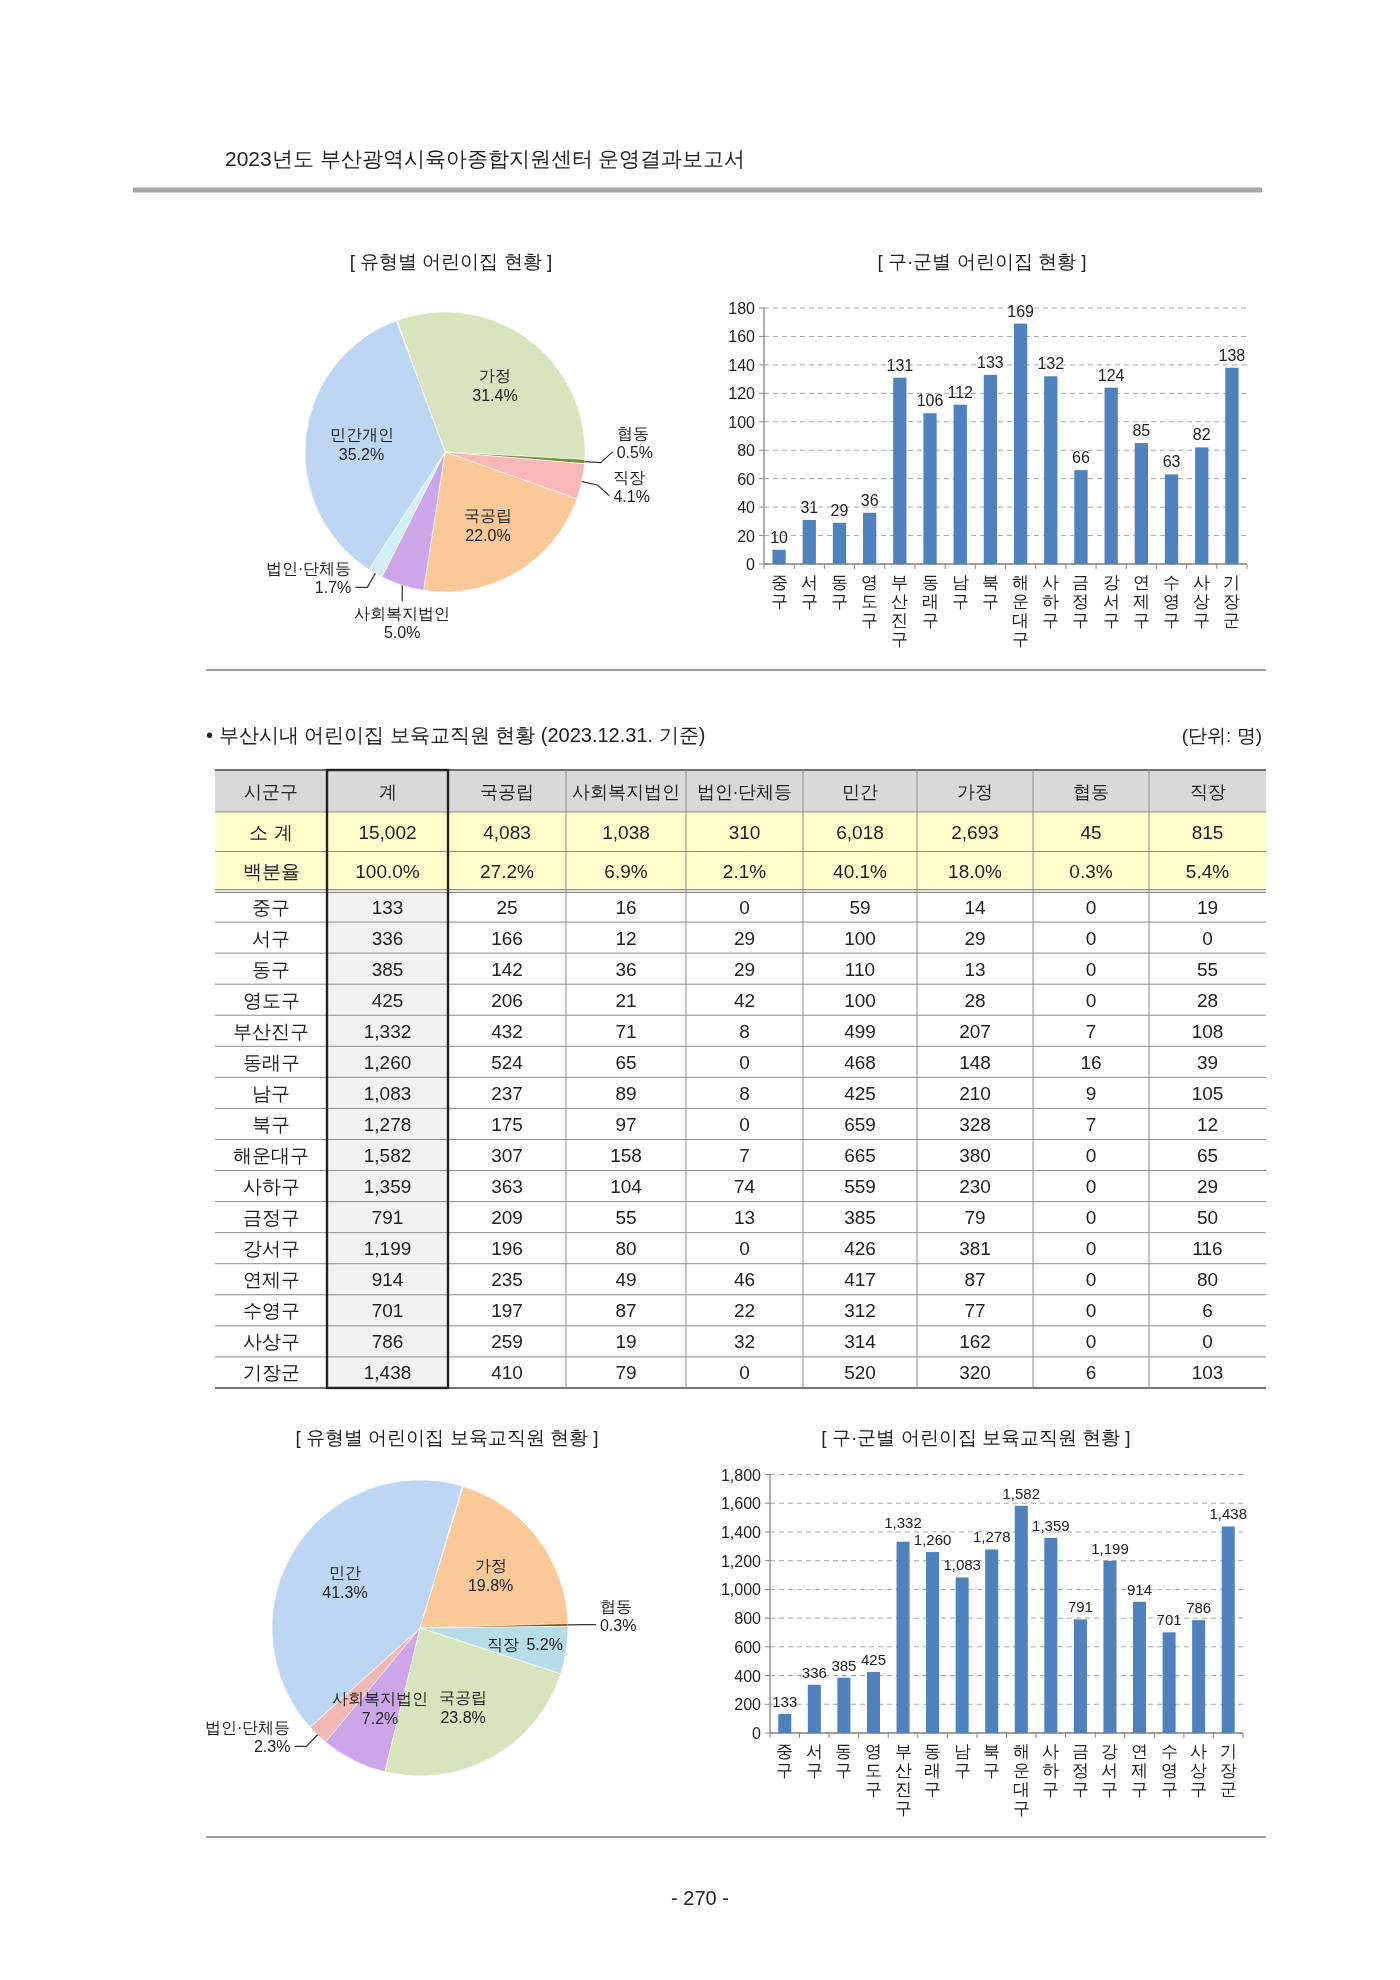 This screenshot has height=1980, width=1400. What do you see at coordinates (990, 592) in the screenshot?
I see `x-tick-label: 북구` at bounding box center [990, 592].